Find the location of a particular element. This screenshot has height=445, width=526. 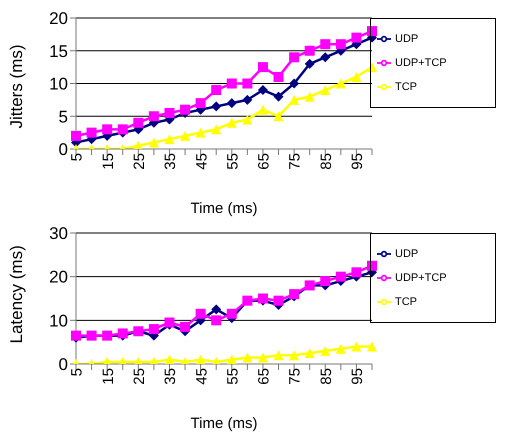

x-tick-label: 95 is located at coordinates (357, 376).